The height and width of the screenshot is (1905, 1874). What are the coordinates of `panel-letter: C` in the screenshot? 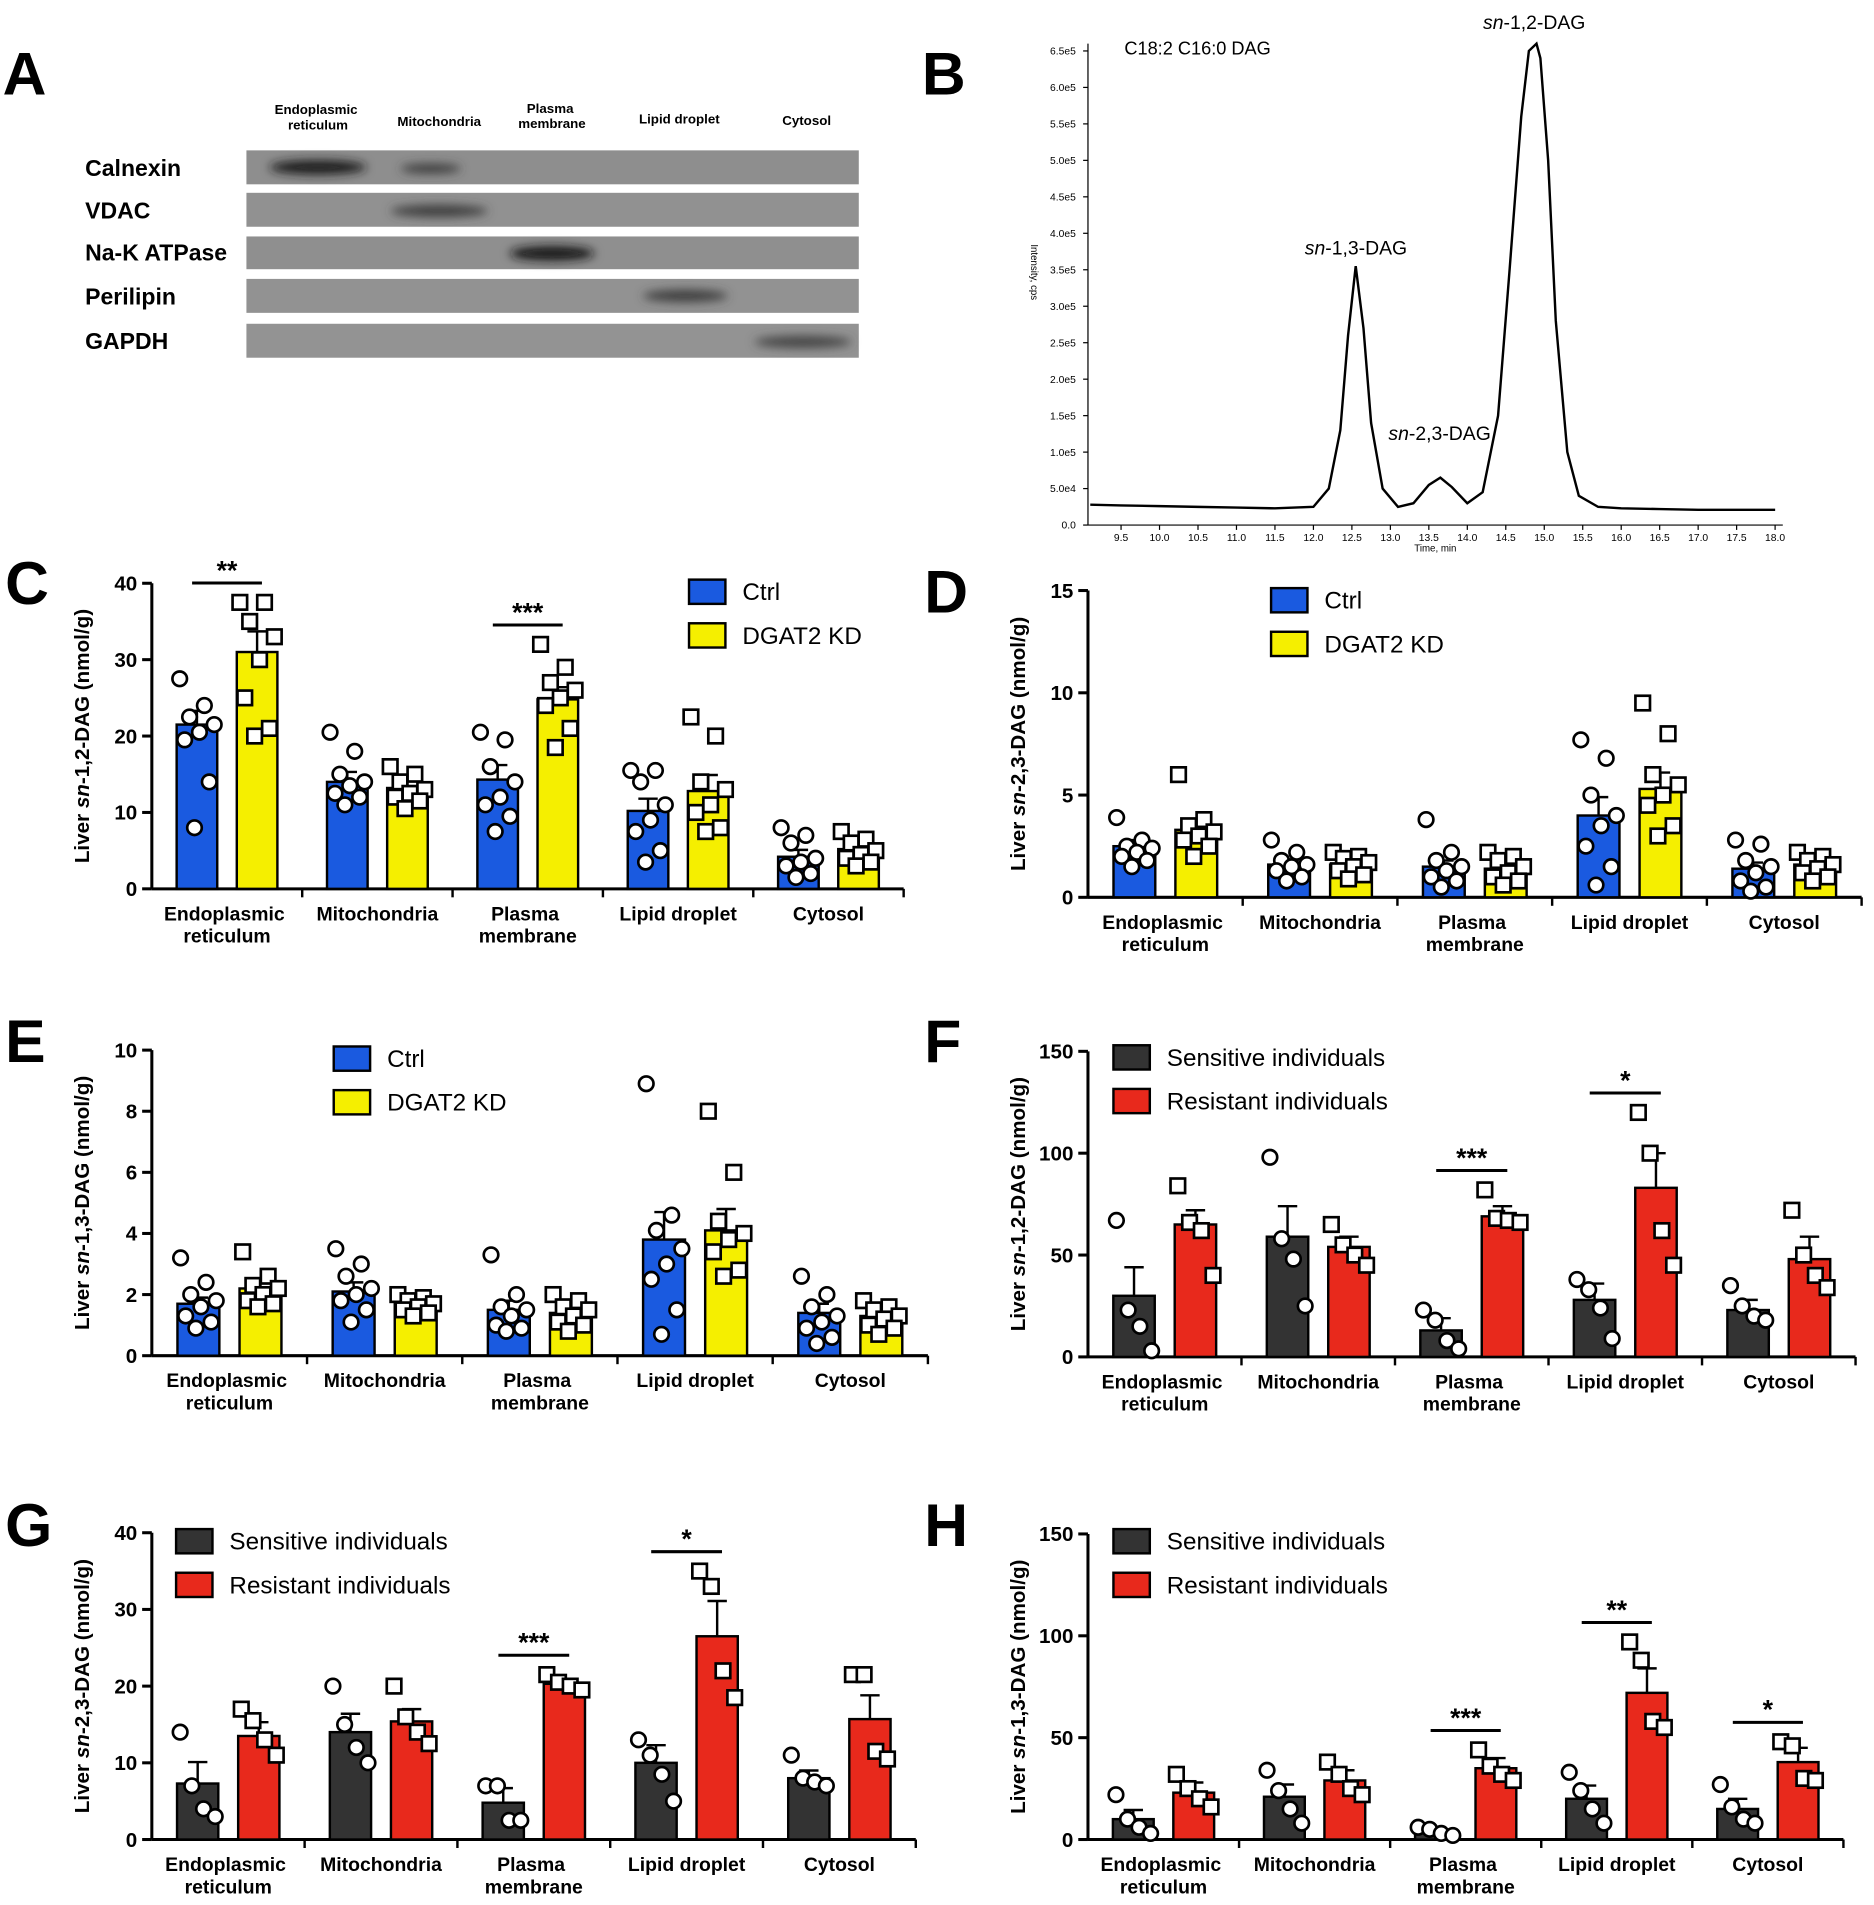 It's located at (27, 583).